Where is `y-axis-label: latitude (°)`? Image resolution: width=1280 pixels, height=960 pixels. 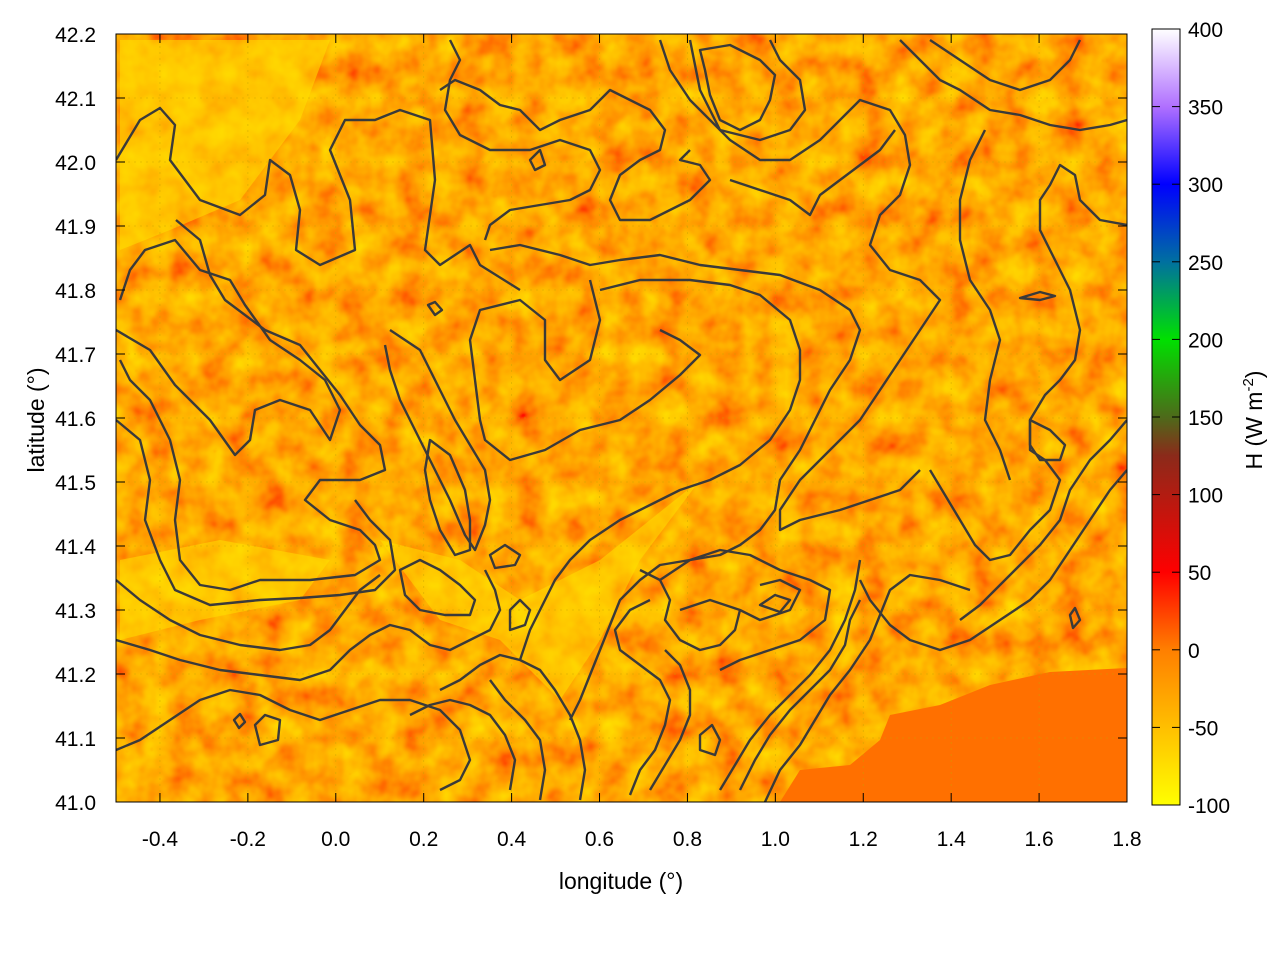 y-axis-label: latitude (°) is located at coordinates (36, 419).